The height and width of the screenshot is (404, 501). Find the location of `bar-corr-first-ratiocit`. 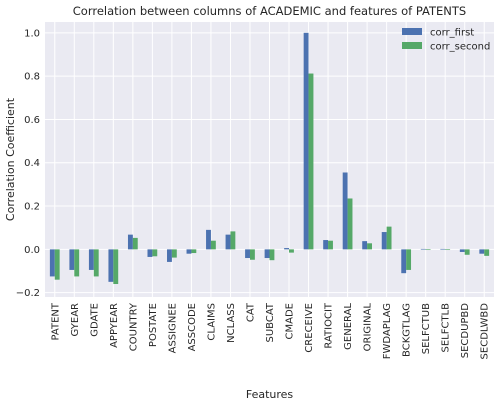

bar-corr-first-ratiocit is located at coordinates (326, 245).